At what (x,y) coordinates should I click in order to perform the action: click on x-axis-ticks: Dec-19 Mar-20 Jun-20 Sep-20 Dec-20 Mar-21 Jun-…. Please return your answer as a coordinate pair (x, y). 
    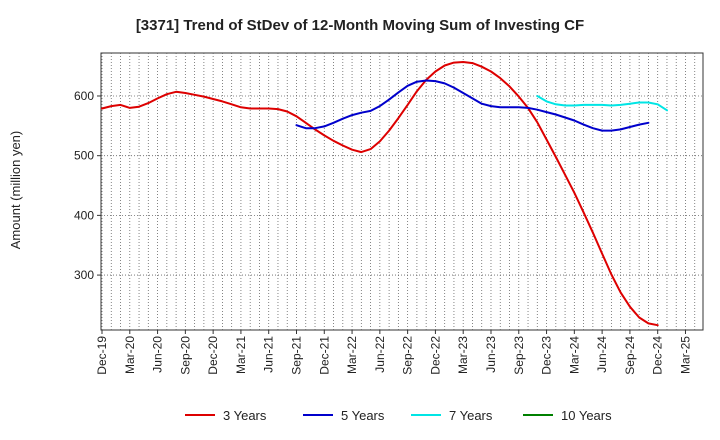
    Looking at the image, I should click on (393, 352).